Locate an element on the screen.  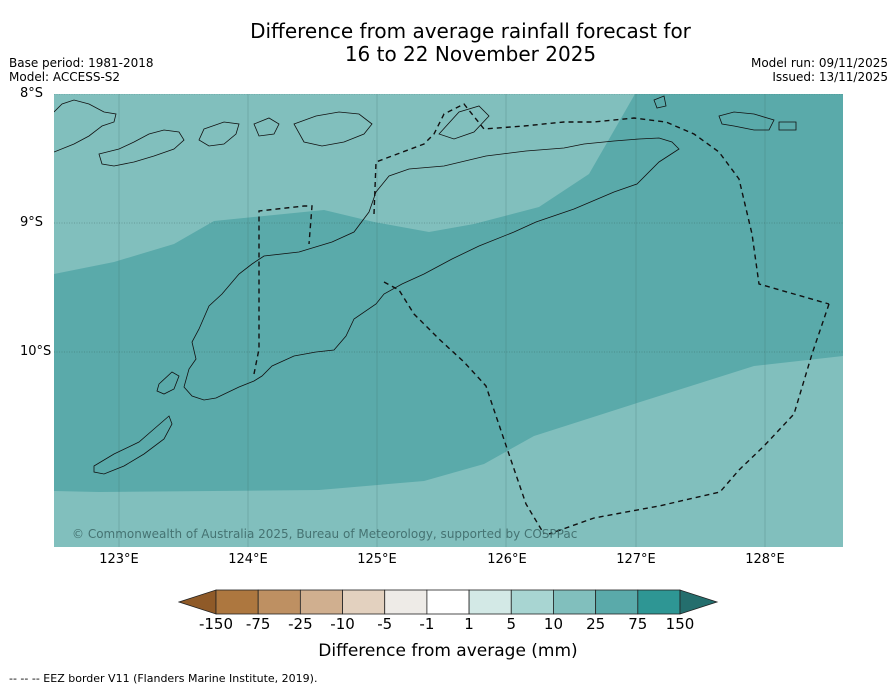
lon-label-126e: 126°E is located at coordinates (507, 559).